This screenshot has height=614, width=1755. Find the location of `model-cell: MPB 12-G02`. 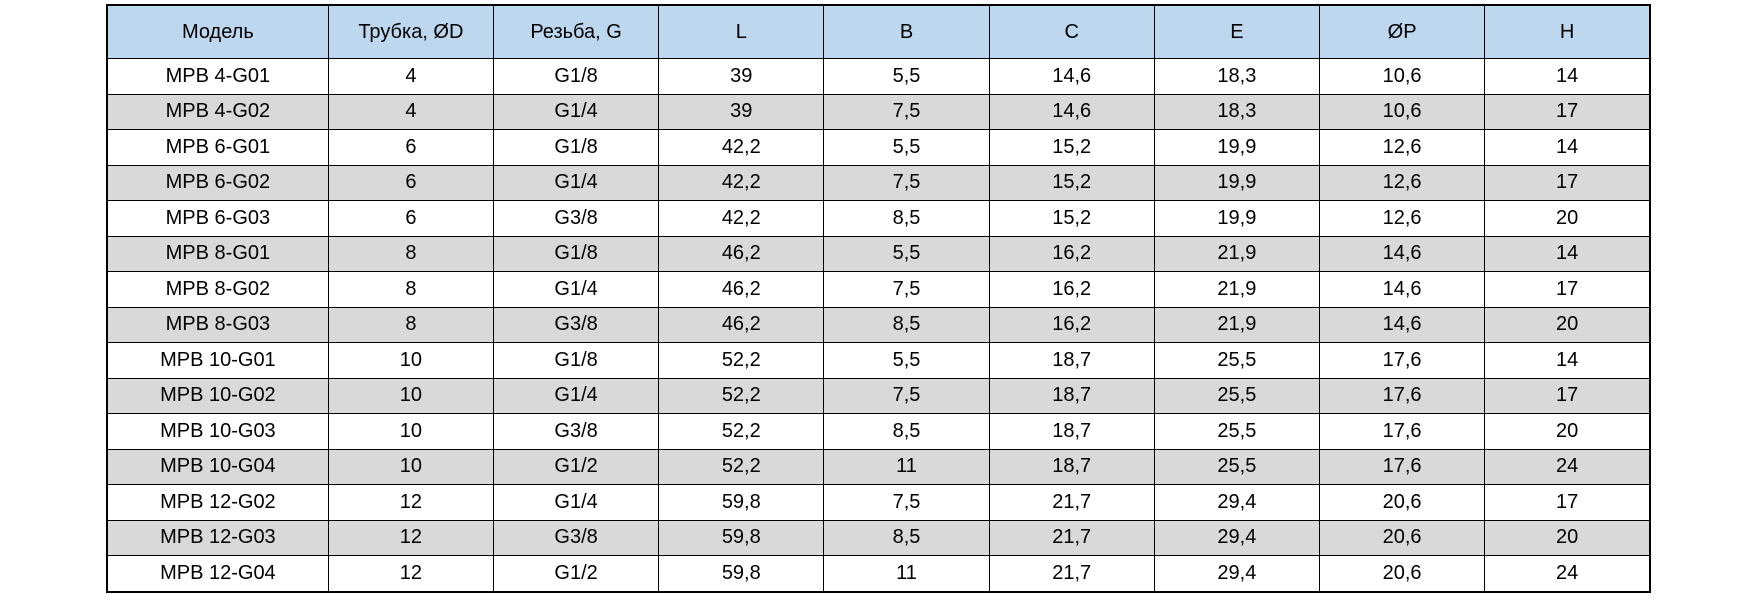

model-cell: MPB 12-G02 is located at coordinates (217, 502).